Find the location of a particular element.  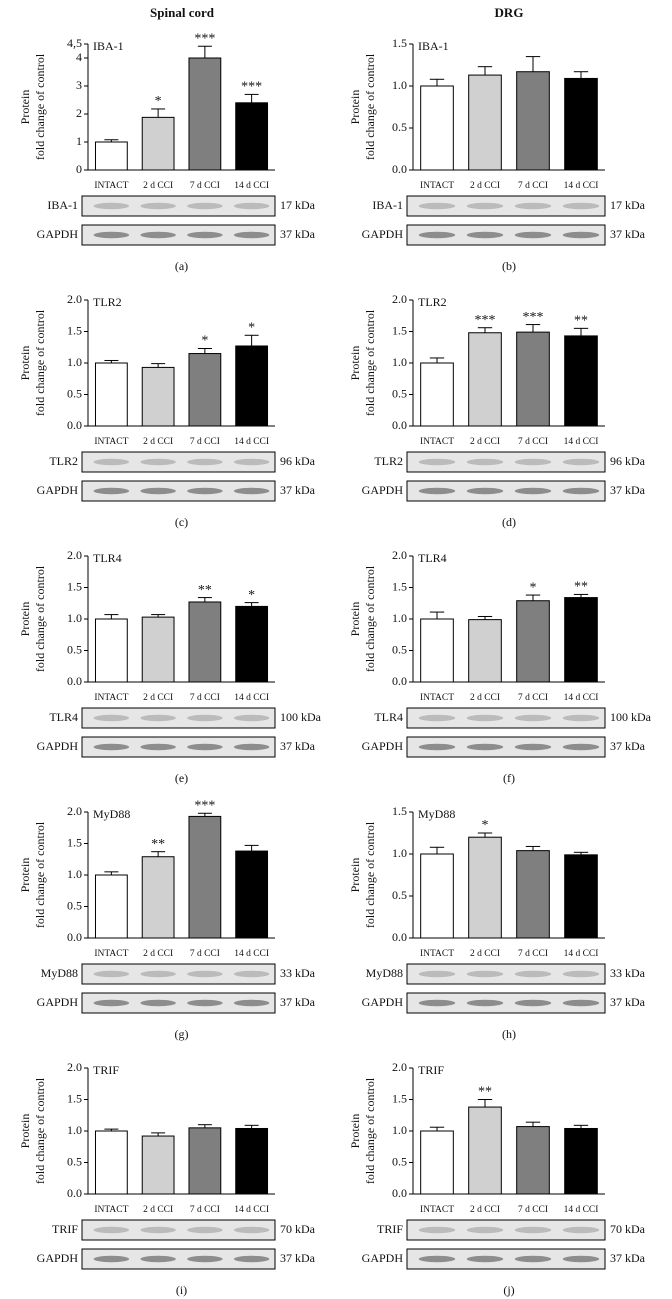

blot-size: 100 kDa is located at coordinates (631, 717).